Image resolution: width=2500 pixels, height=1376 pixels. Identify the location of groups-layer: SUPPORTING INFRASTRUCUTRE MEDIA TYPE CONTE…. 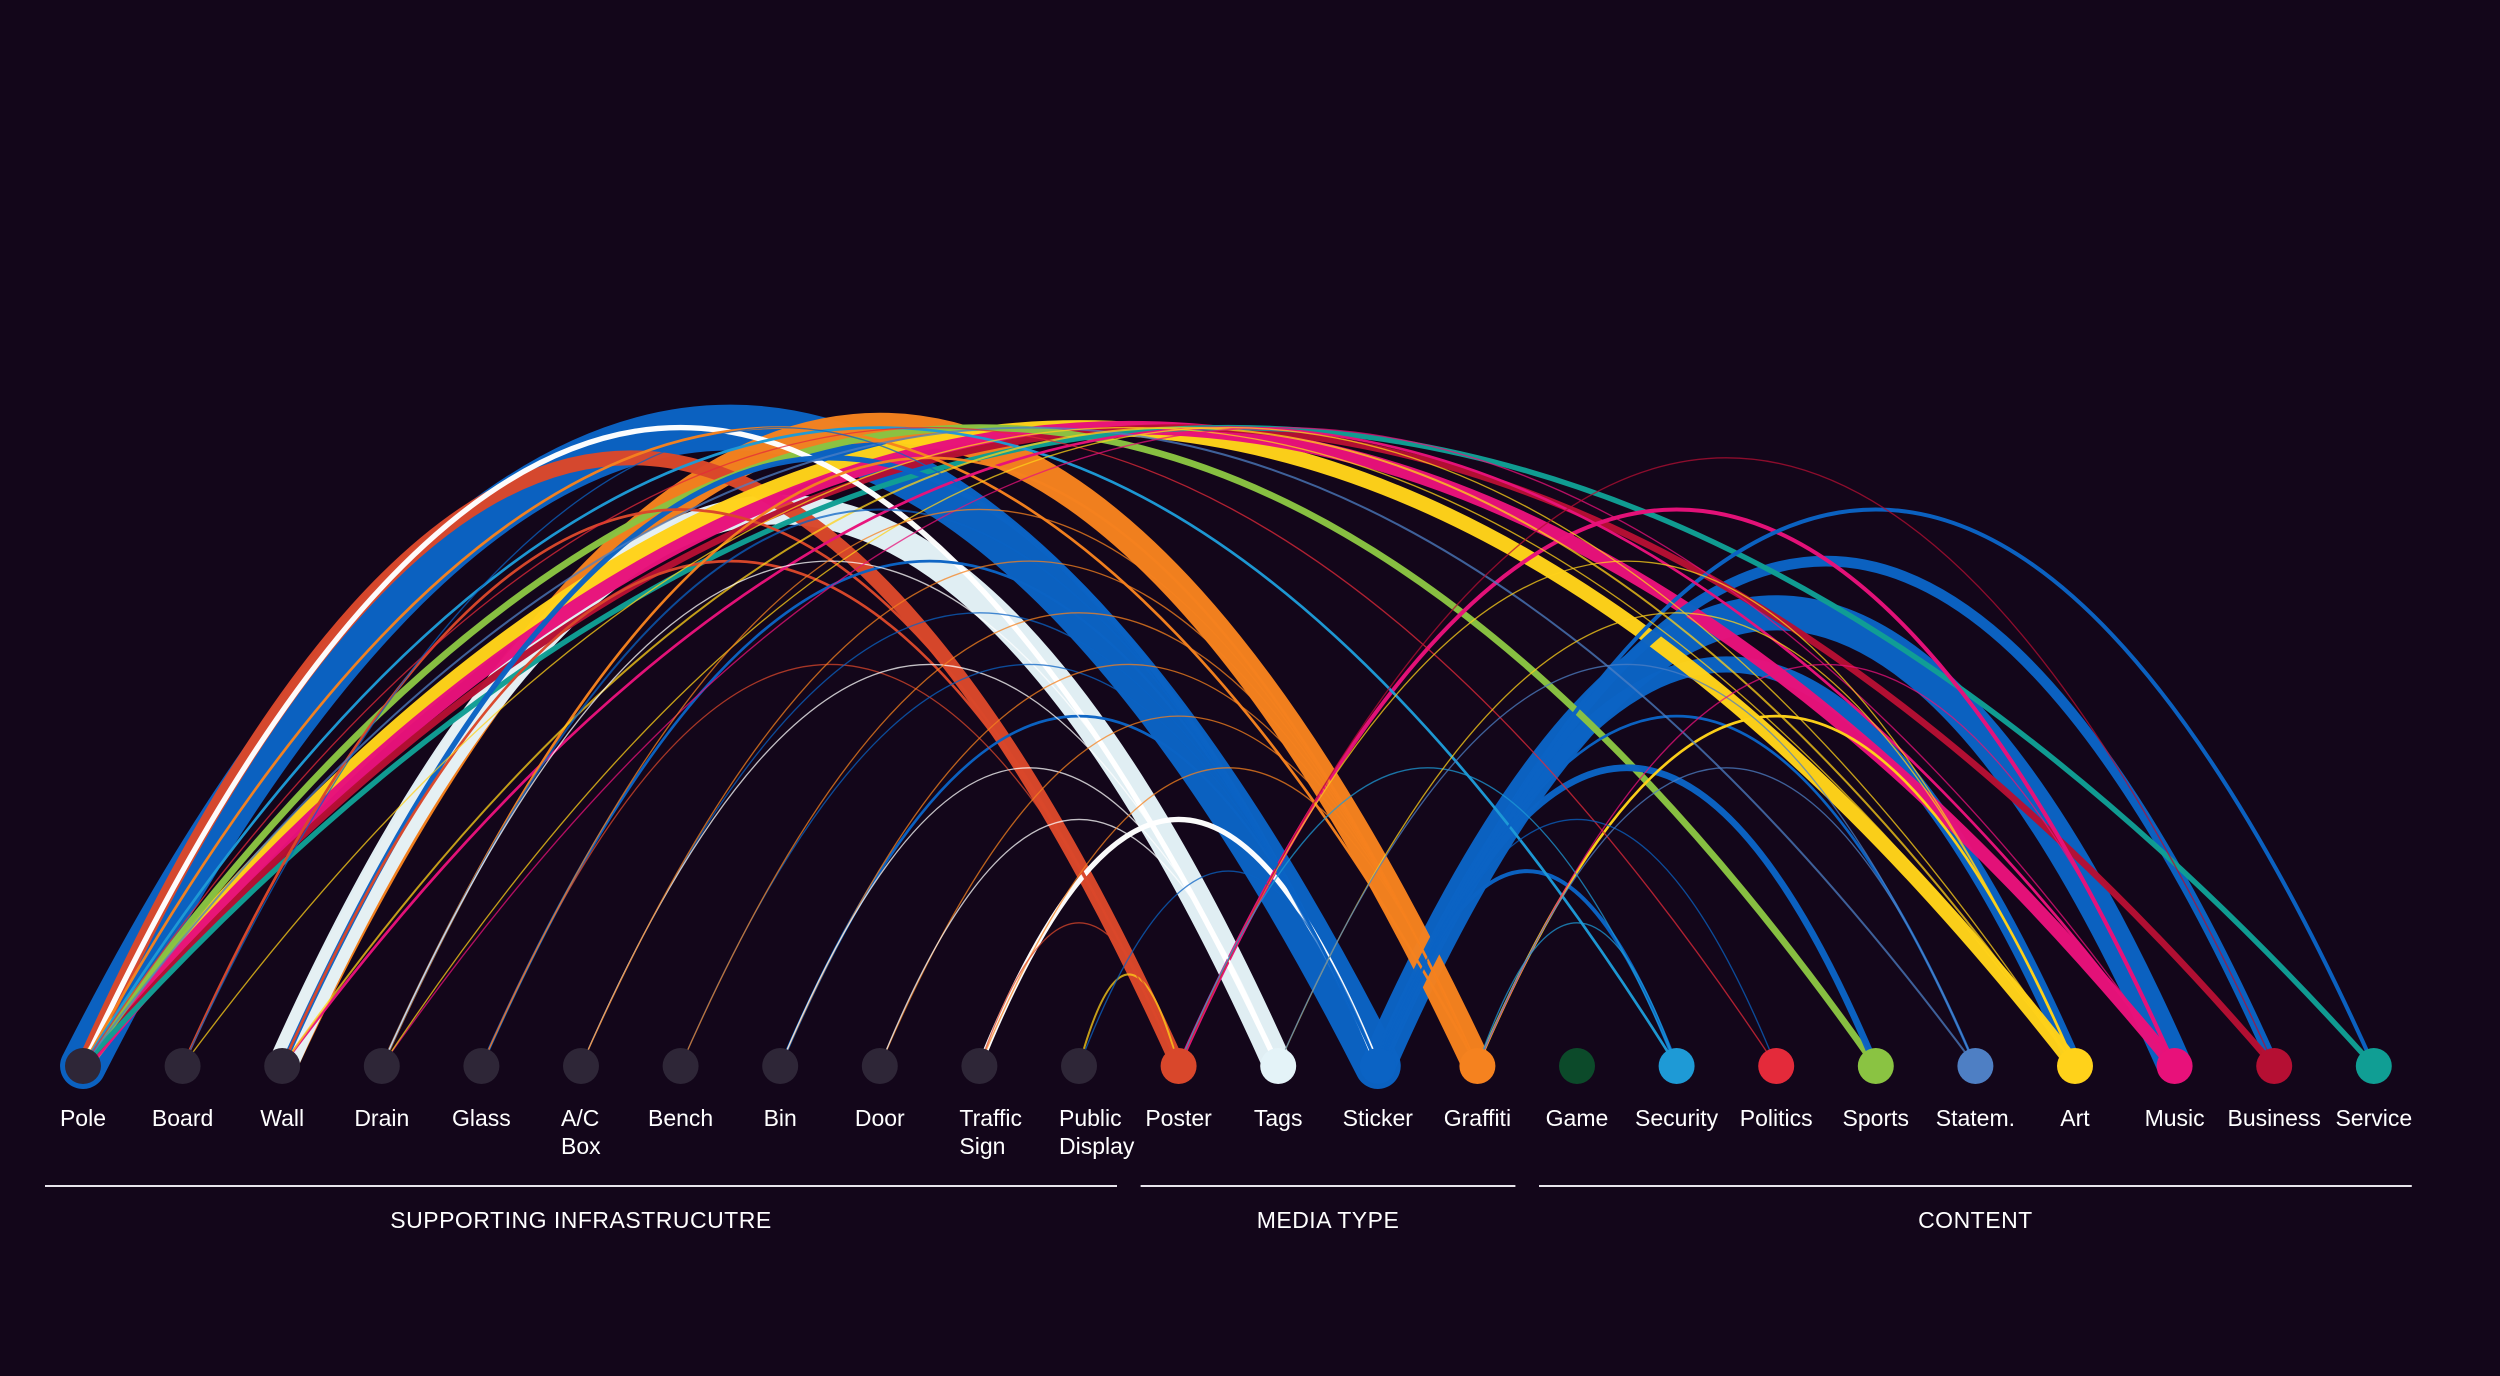
(1228, 1209).